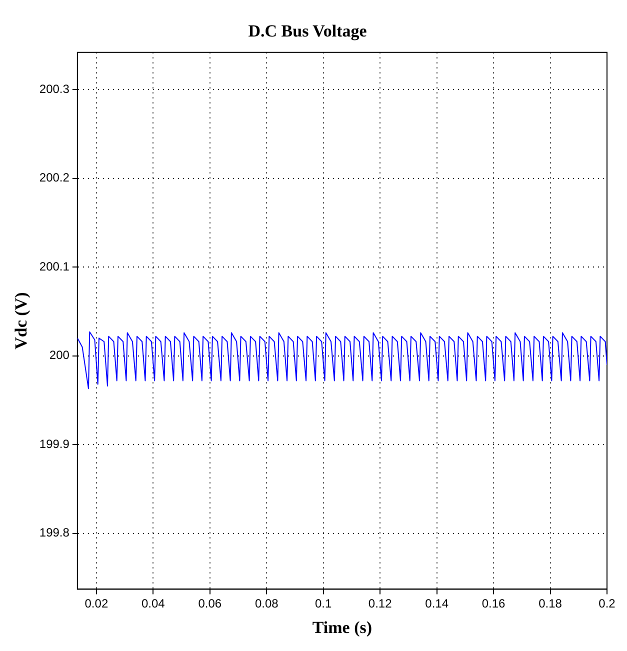 This screenshot has width=627, height=651. What do you see at coordinates (550, 603) in the screenshot?
I see `x-tick-label: 0.18` at bounding box center [550, 603].